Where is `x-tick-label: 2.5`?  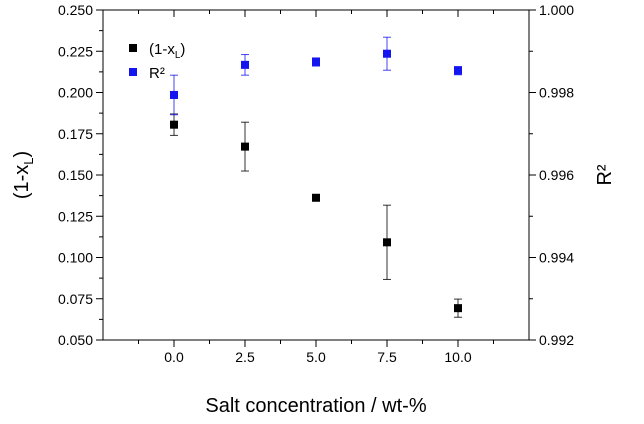 x-tick-label: 2.5 is located at coordinates (245, 357).